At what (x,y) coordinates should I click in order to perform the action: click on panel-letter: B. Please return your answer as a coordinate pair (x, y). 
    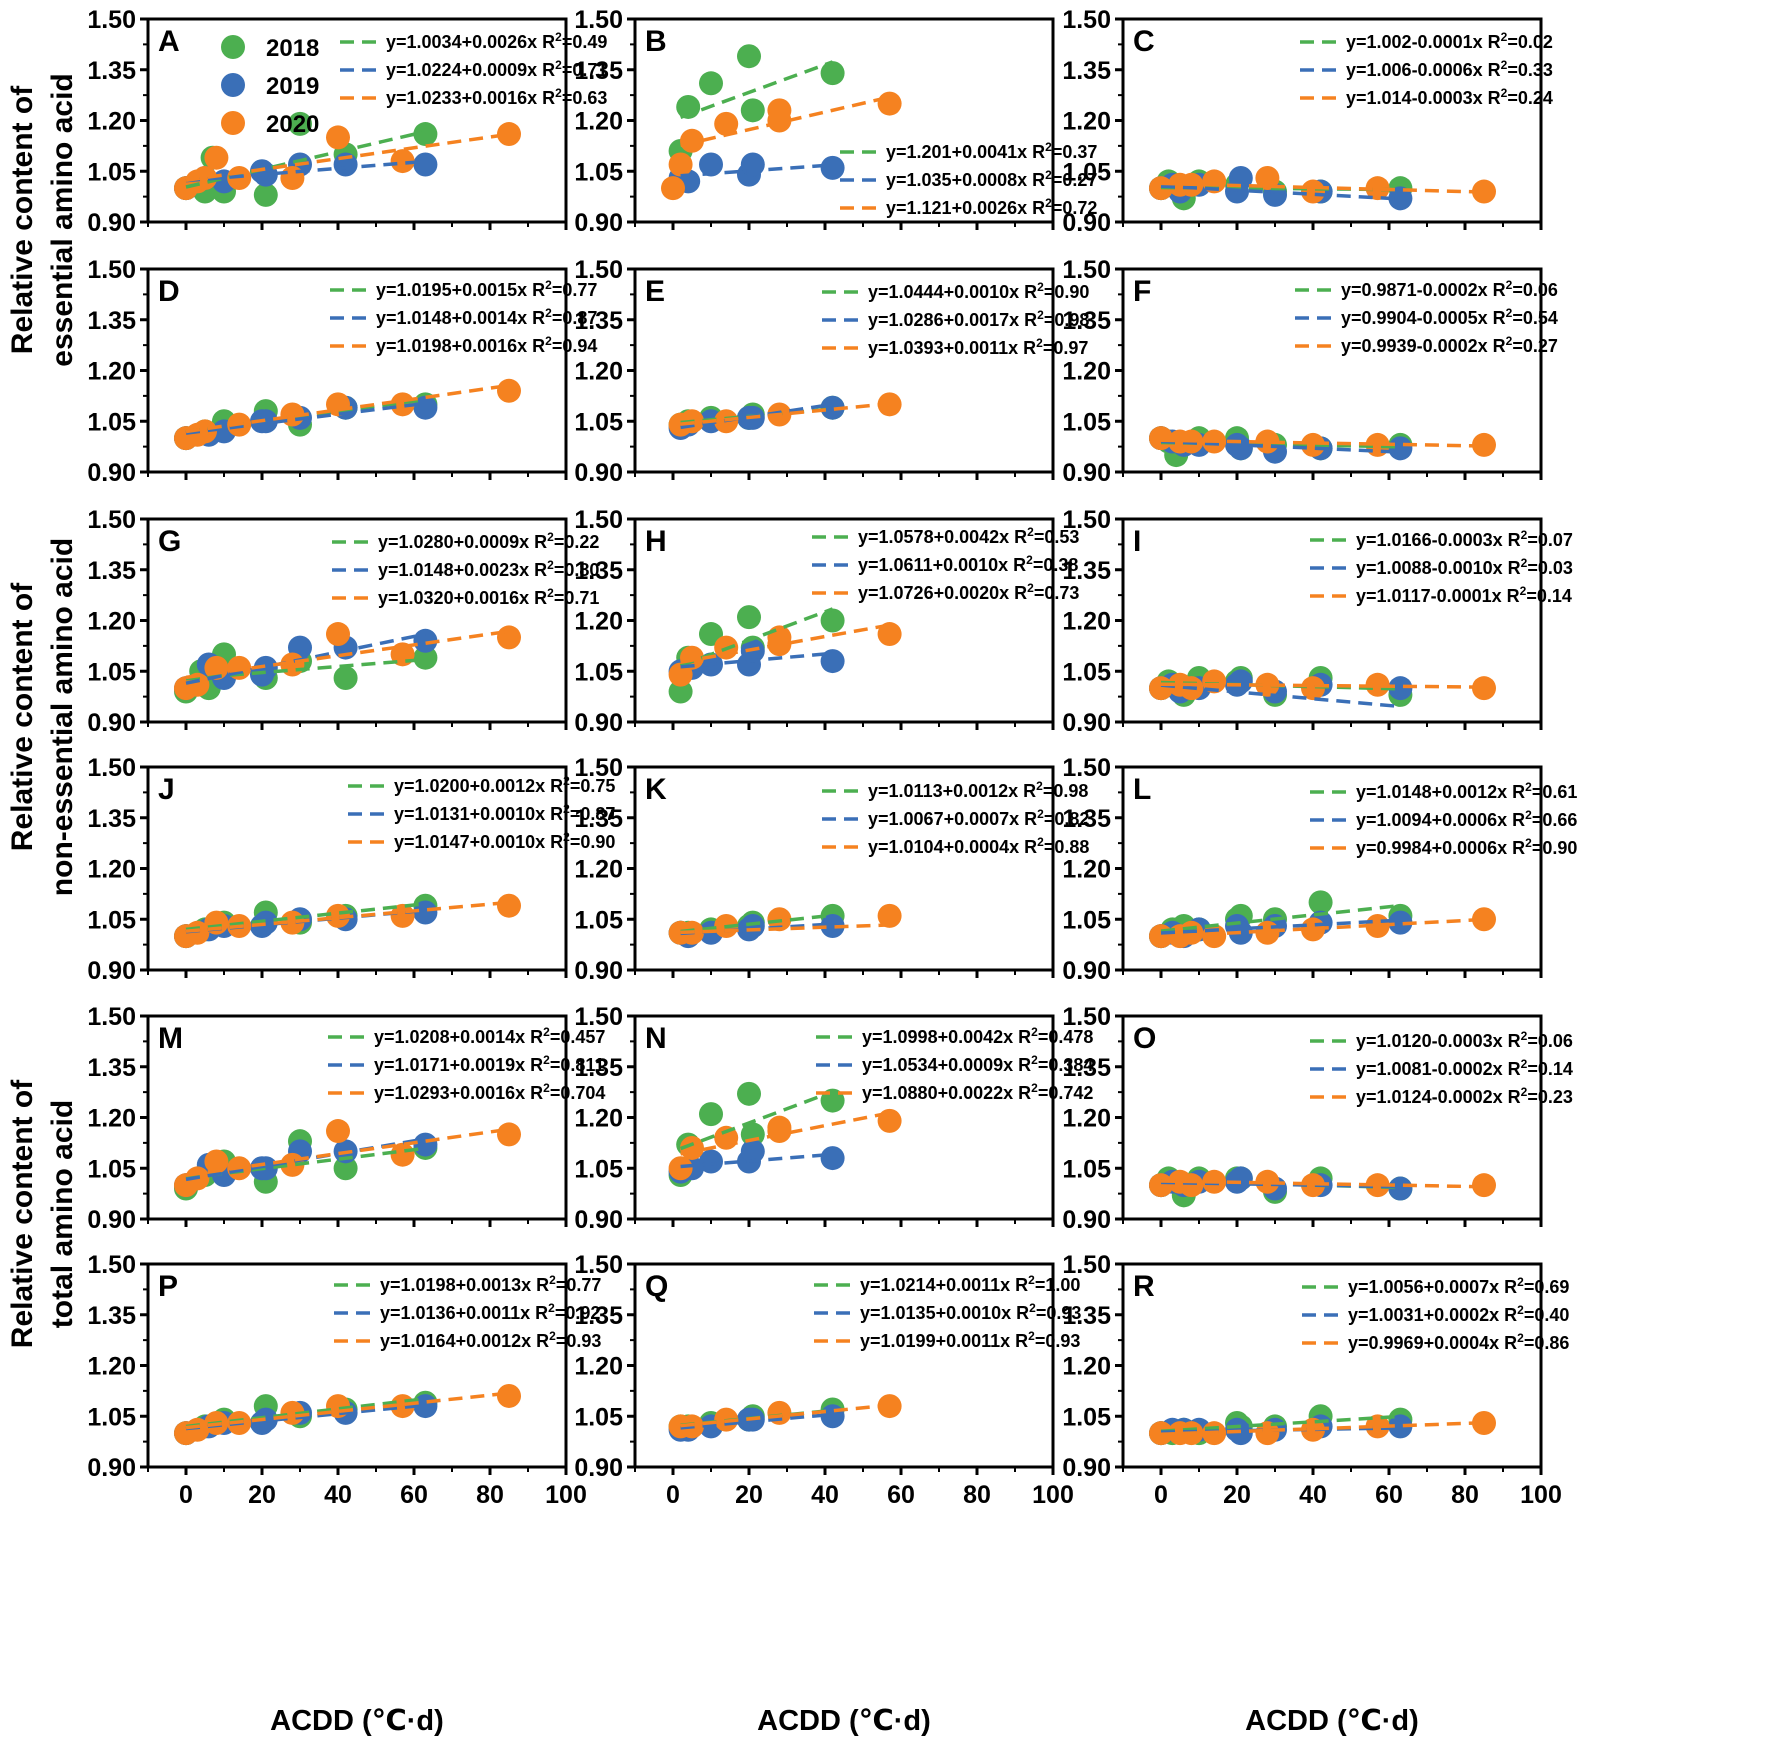
    Looking at the image, I should click on (656, 41).